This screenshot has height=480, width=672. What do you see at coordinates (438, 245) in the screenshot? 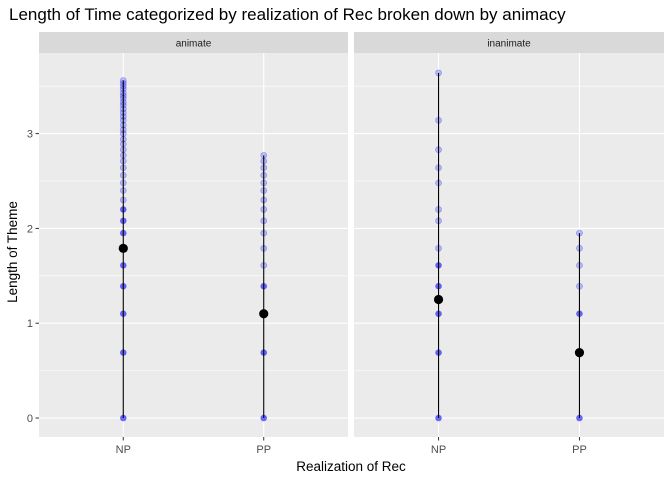
I see `group-inanimate-NP` at bounding box center [438, 245].